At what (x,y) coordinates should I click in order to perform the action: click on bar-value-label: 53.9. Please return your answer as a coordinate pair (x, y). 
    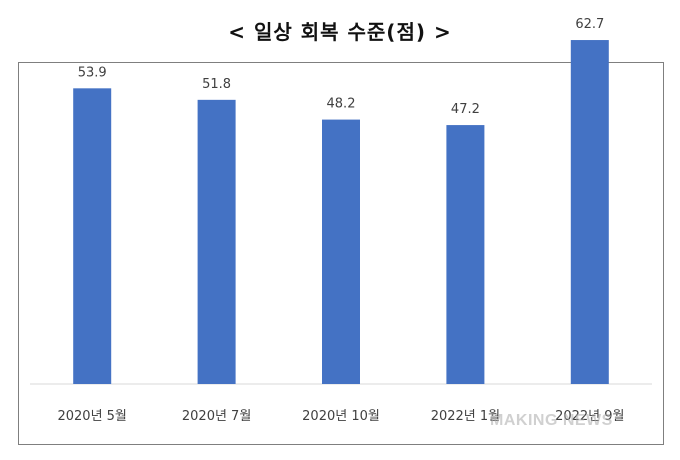
    Looking at the image, I should click on (92, 72).